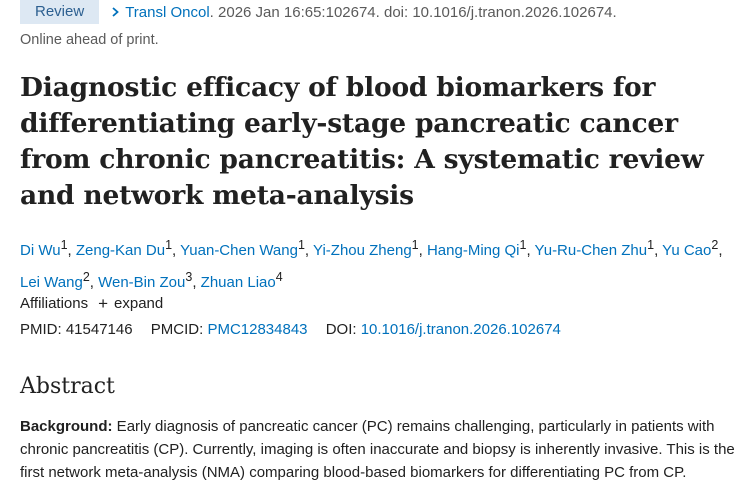  Describe the element at coordinates (167, 12) in the screenshot. I see `journal-link: Transl Oncol` at that location.